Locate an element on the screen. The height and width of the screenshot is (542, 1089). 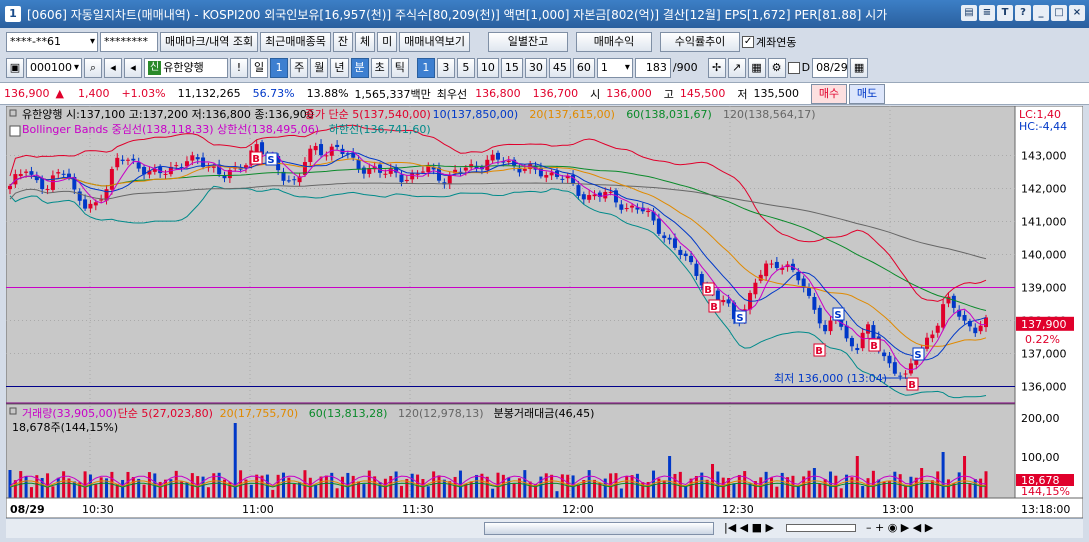
buy-button: 매수 is located at coordinates (829, 93).